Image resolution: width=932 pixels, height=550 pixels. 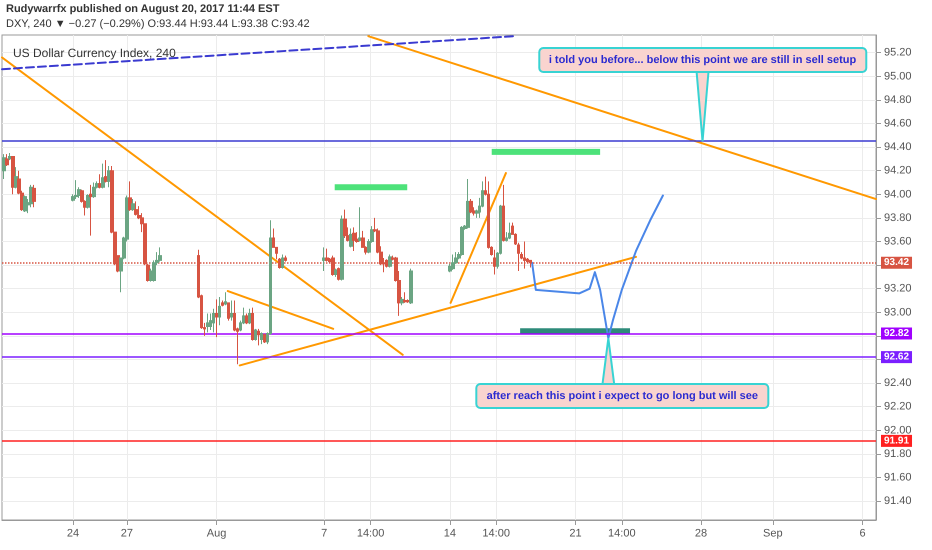 What do you see at coordinates (126, 534) in the screenshot?
I see `x-tick-label: 27` at bounding box center [126, 534].